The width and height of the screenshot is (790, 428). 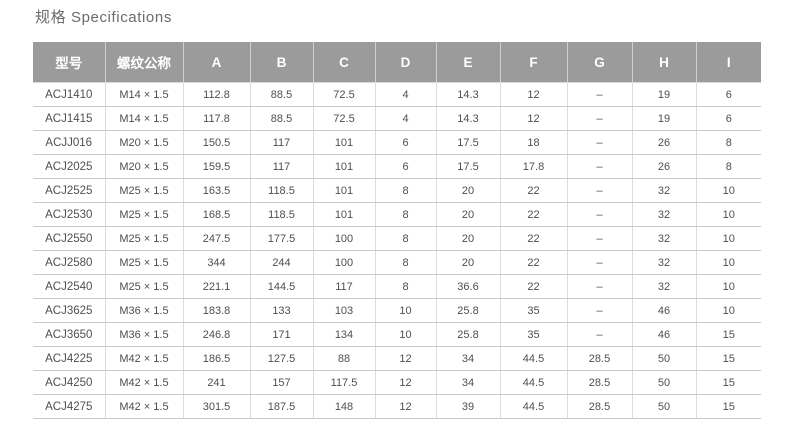 I want to click on column-header-thread: 螺纹公称, so click(x=144, y=62).